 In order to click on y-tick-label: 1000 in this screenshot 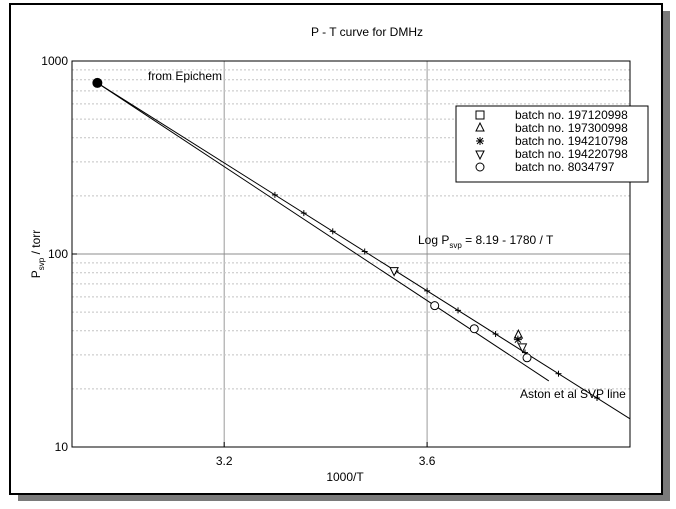, I will do `click(54, 61)`.